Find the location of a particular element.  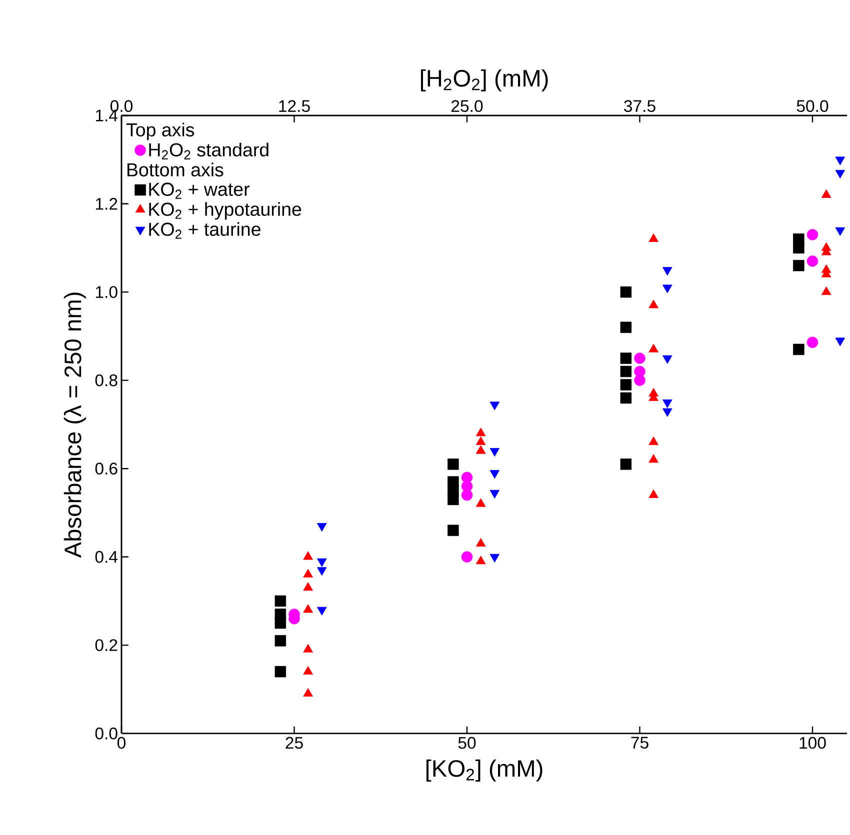

x-tick-label: 25 is located at coordinates (294, 742).